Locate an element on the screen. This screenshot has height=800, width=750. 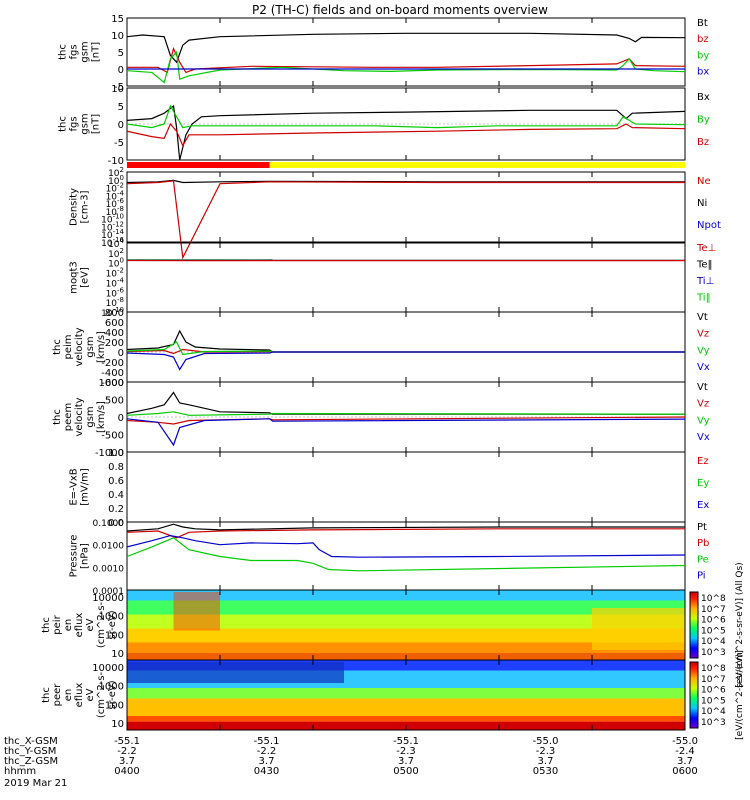
series-Vy is located at coordinates (406, 413).